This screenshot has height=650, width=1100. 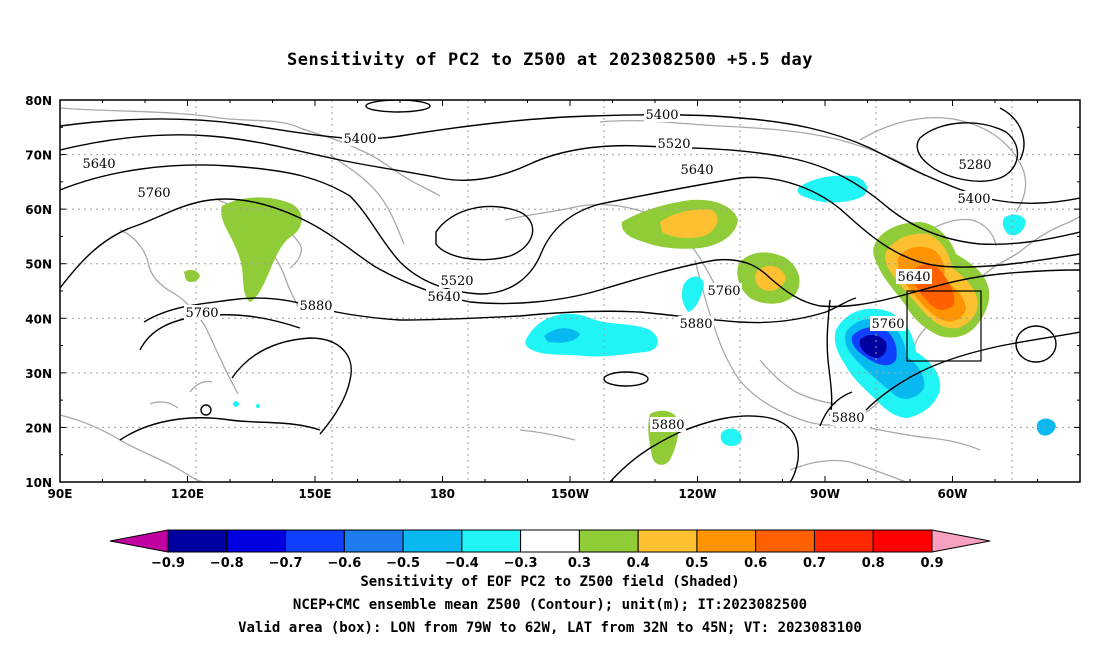 What do you see at coordinates (38, 483) in the screenshot?
I see `lat-label: 10N` at bounding box center [38, 483].